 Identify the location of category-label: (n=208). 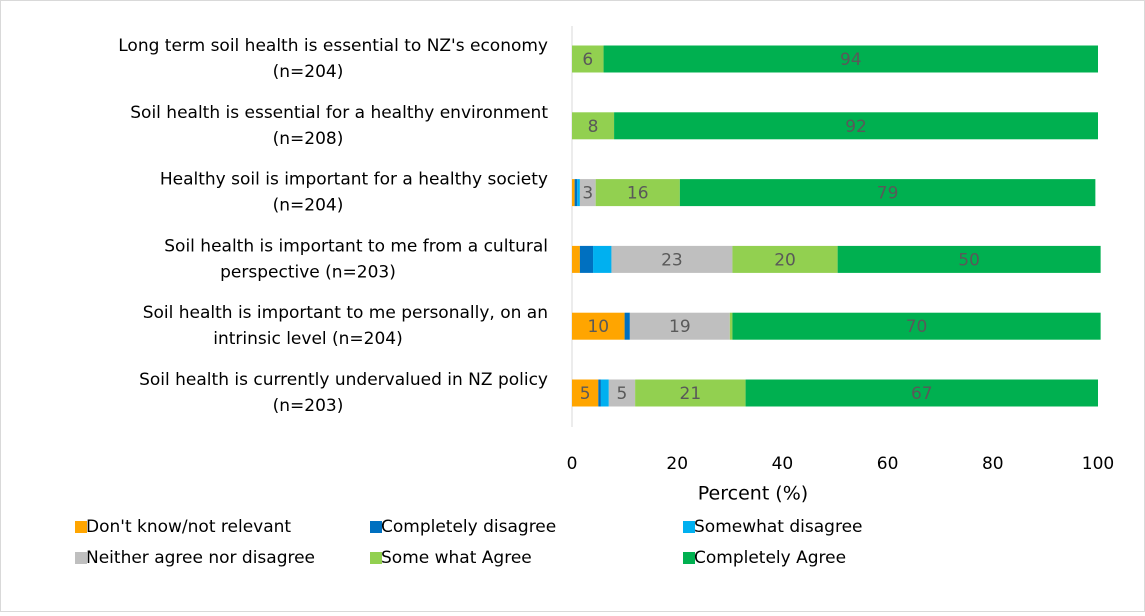
(308, 139).